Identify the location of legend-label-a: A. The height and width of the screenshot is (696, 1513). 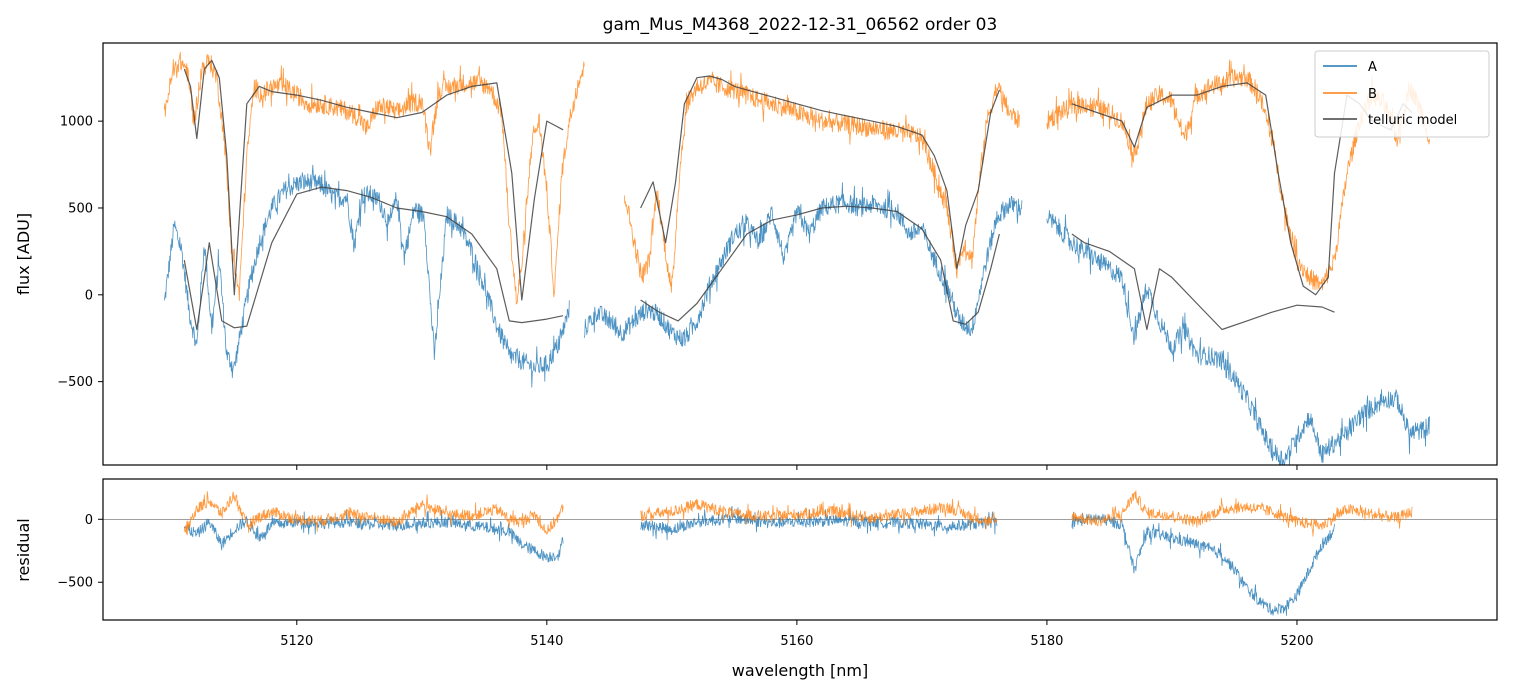
(1372, 67).